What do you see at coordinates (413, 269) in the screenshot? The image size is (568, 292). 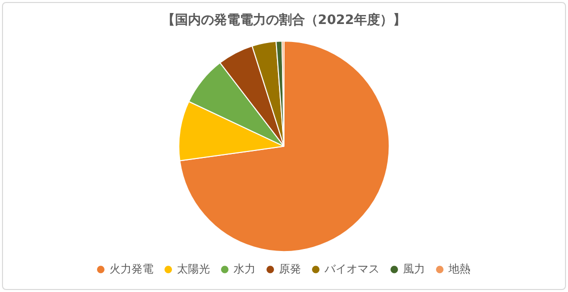 I see `legend-label: 風力` at bounding box center [413, 269].